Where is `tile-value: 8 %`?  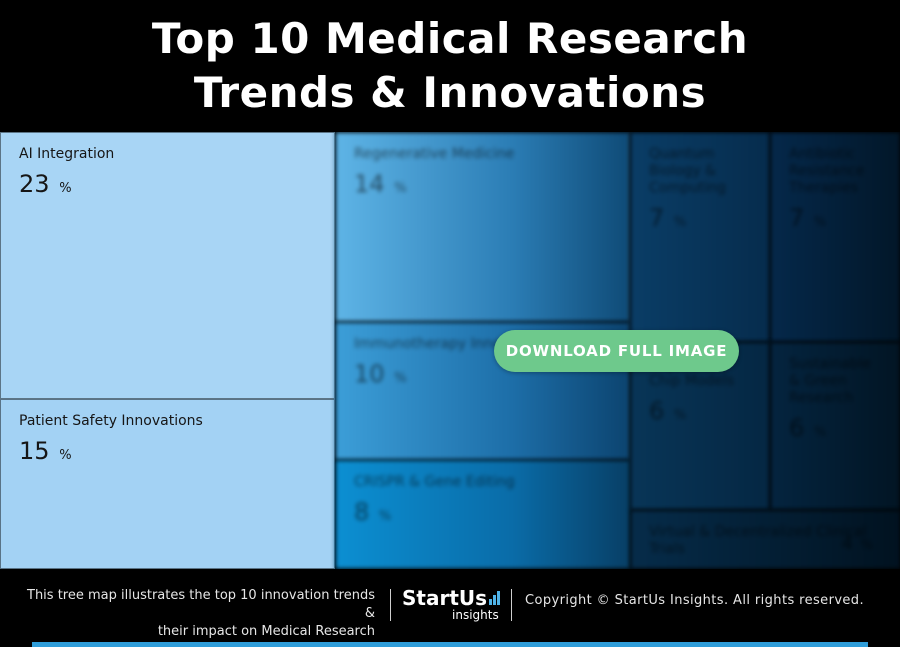
tile-value: 8 % is located at coordinates (373, 512).